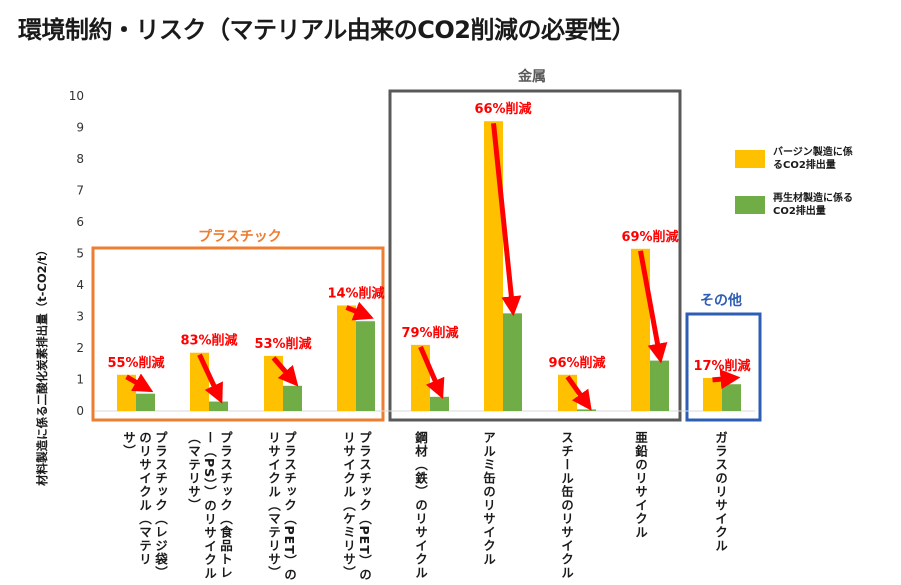  What do you see at coordinates (813, 205) in the screenshot?
I see `legend-label-recycled: 再生材製造に係るCO2排出量` at bounding box center [813, 205].